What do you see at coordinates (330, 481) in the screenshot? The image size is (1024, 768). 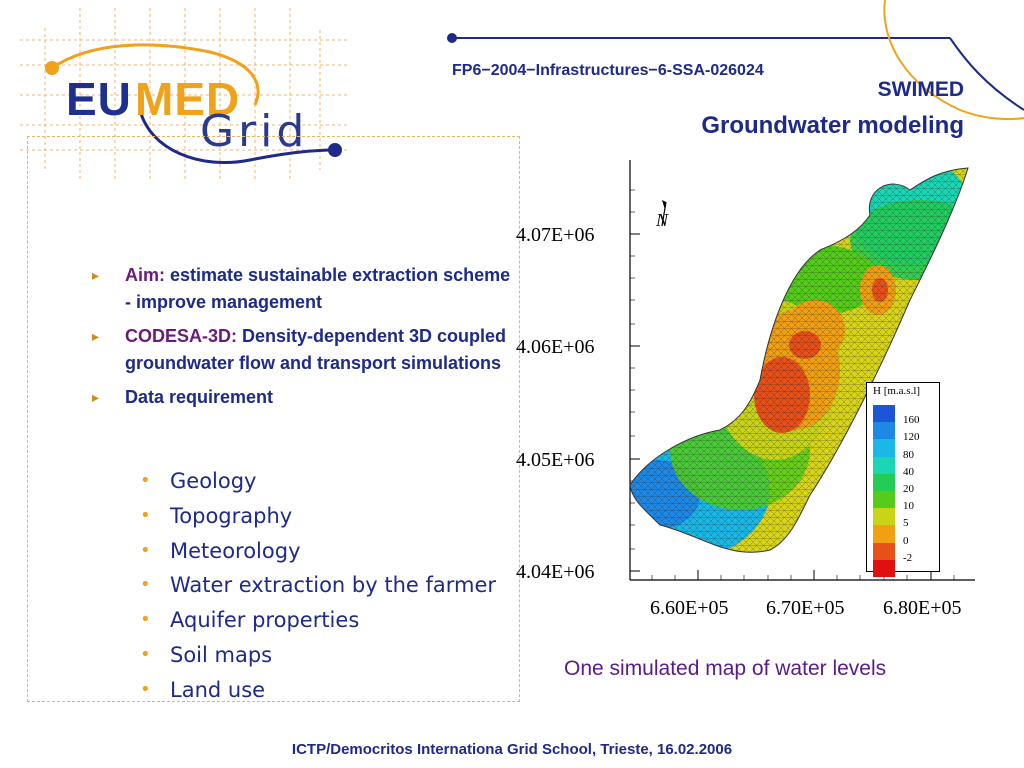 I see `list-item: • Geology` at bounding box center [330, 481].